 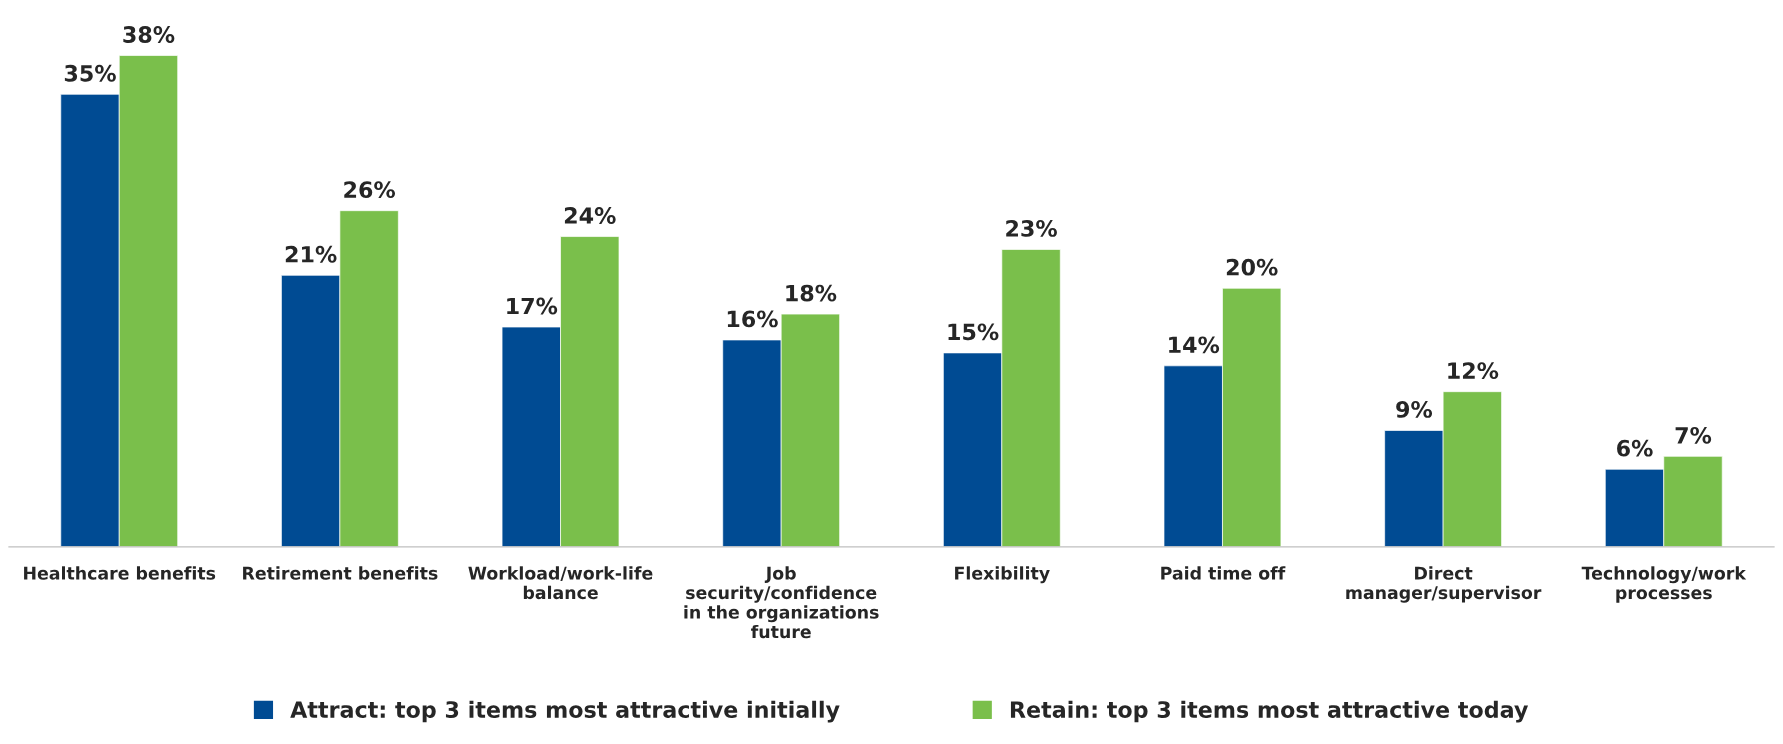 I want to click on x-tick-label: Healthcare benefits, so click(x=120, y=573).